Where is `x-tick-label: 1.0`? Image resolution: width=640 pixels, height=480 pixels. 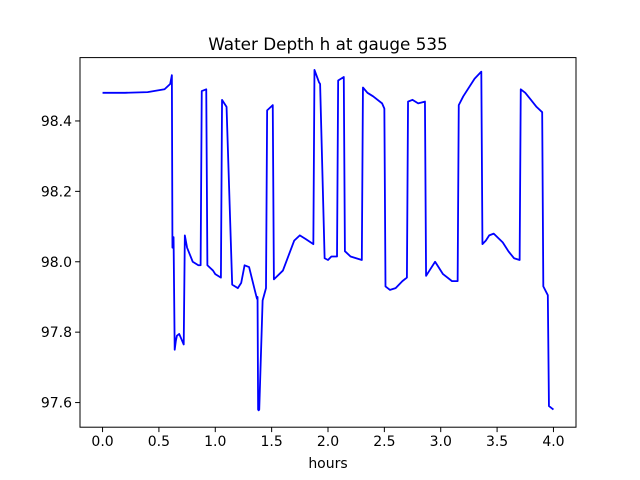
x-tick-label: 1.0 is located at coordinates (215, 442).